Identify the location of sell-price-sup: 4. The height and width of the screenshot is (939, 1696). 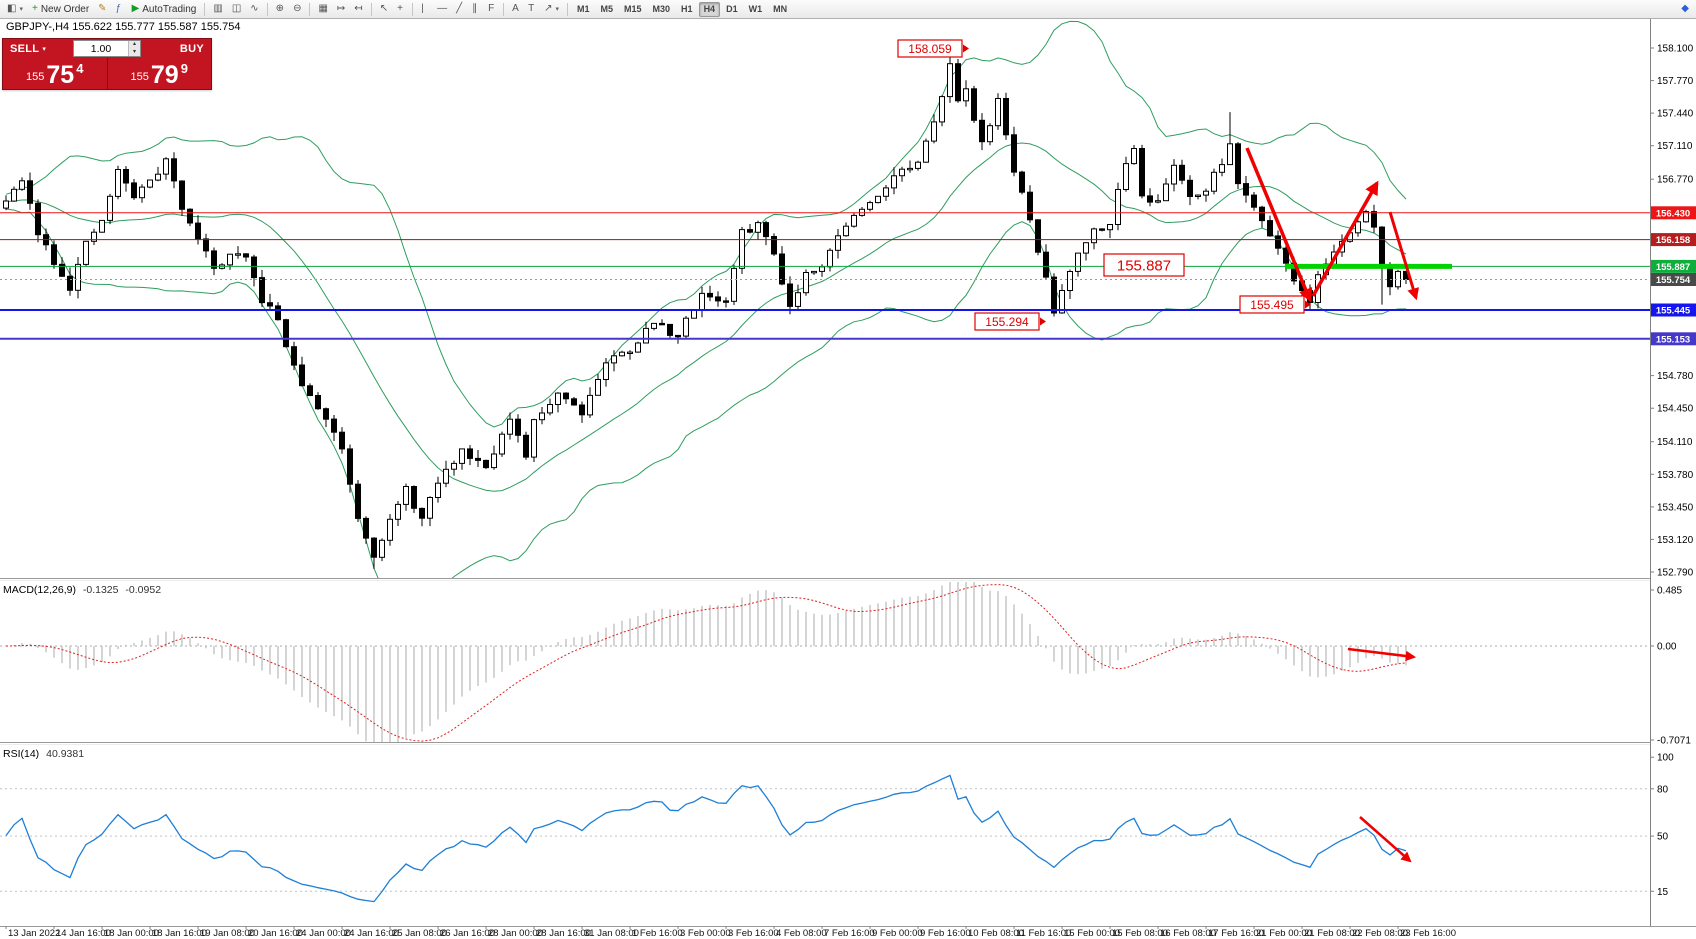
(80, 68).